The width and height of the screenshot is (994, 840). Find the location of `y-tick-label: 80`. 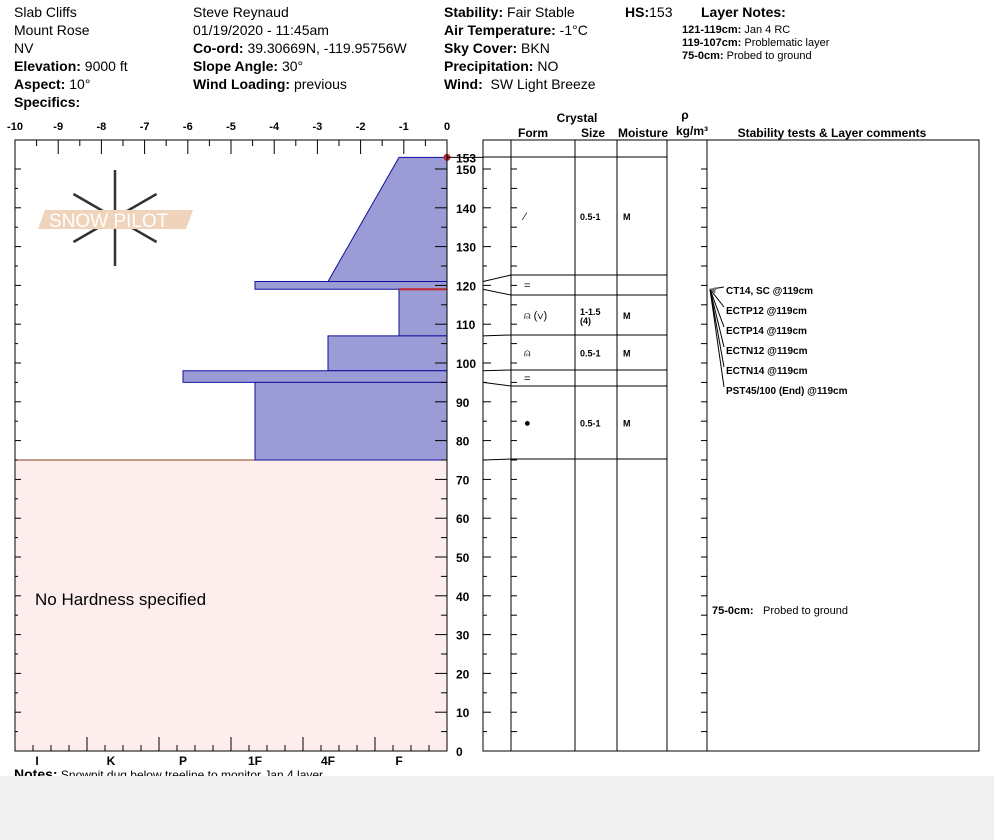

y-tick-label: 80 is located at coordinates (463, 442).